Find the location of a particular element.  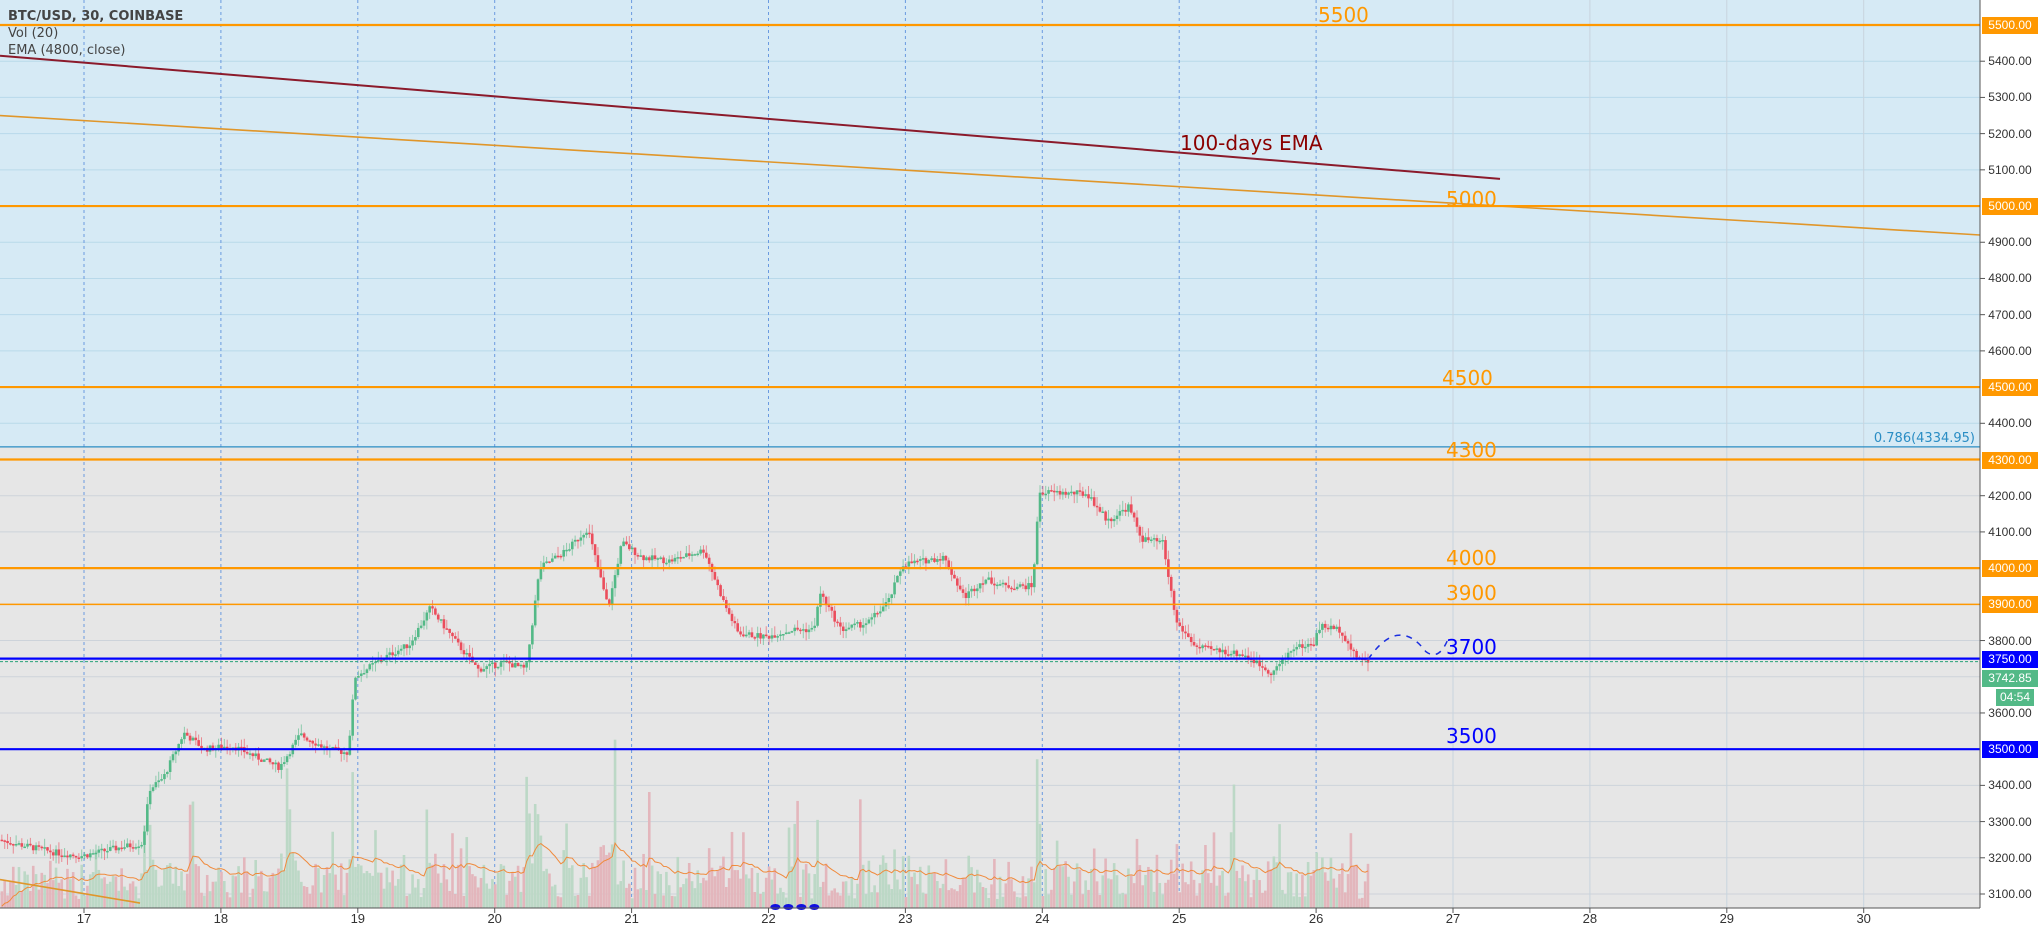

level-annotation-3700: 3700 is located at coordinates (1471, 647).